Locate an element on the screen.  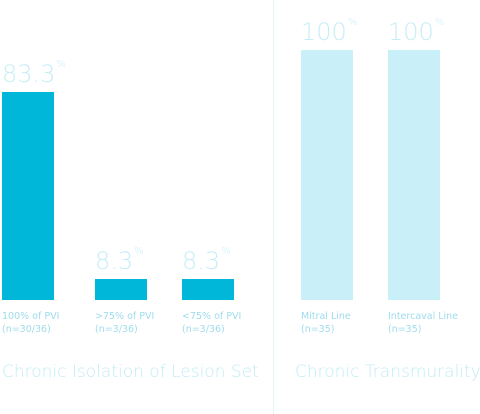
chart-title: Chronic Transmurality is located at coordinates (387, 372).